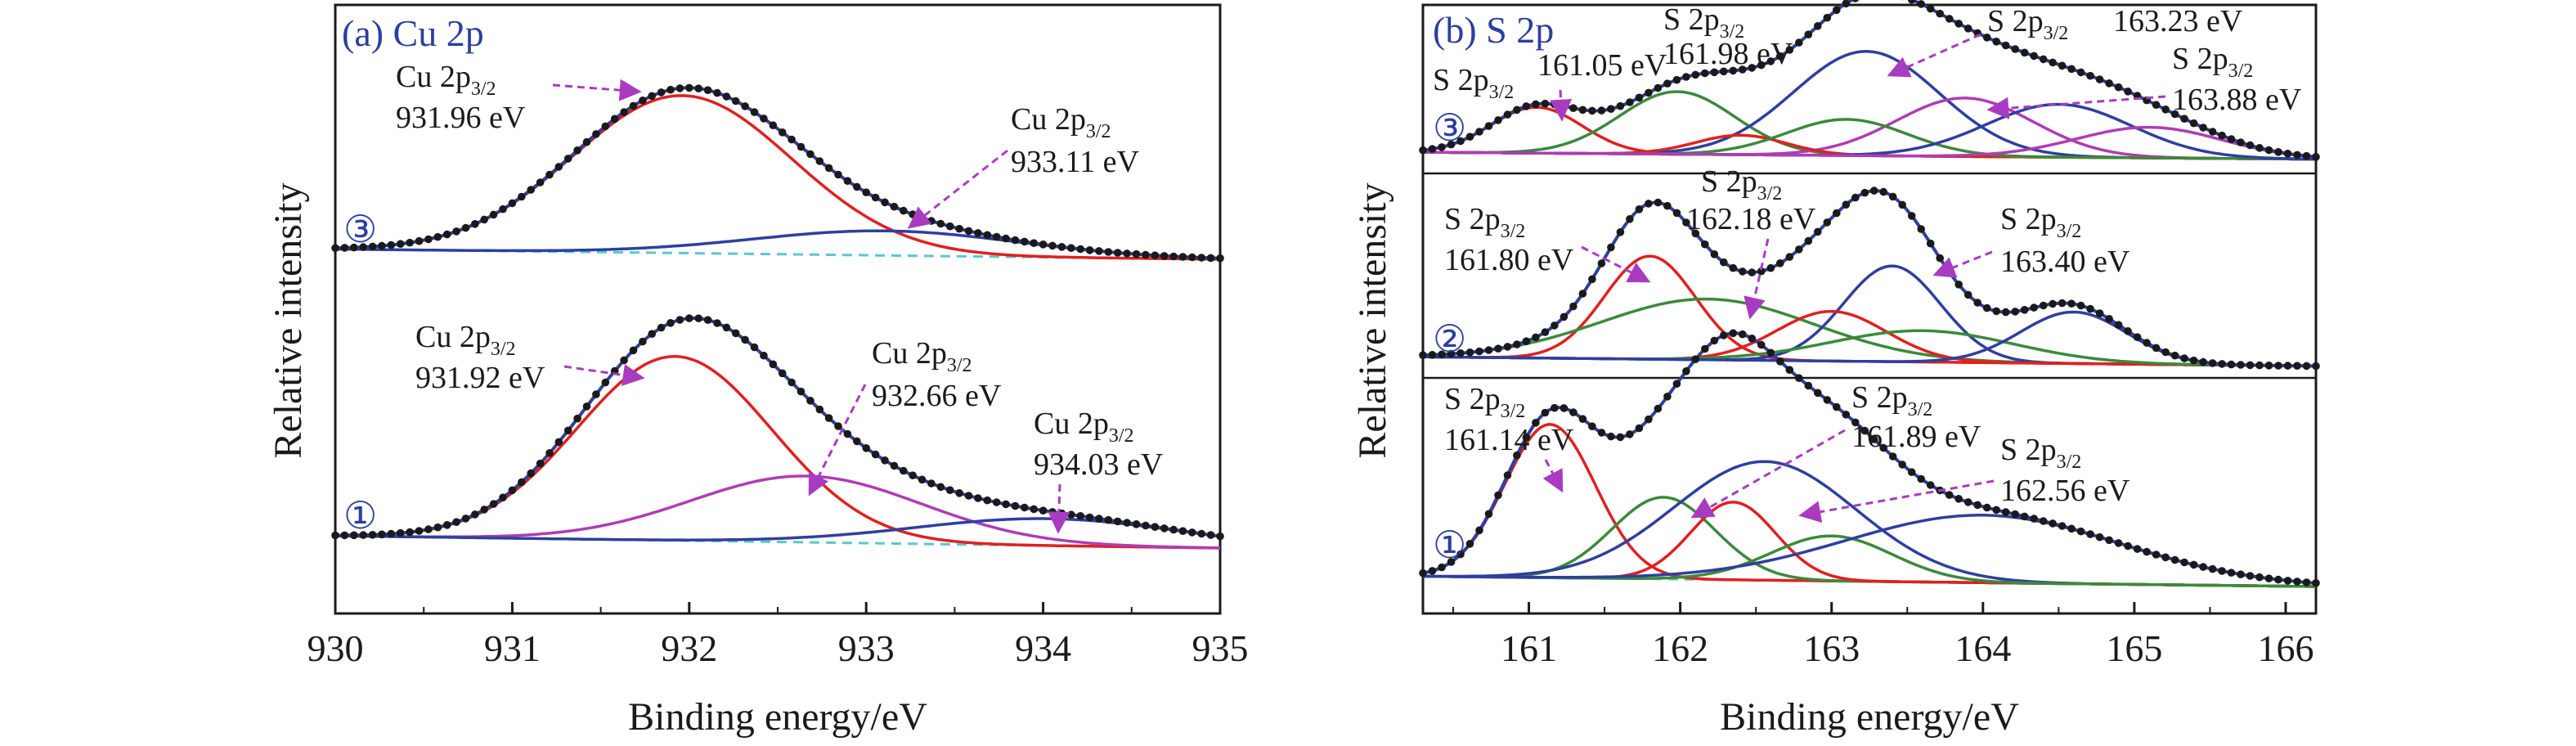 The width and height of the screenshot is (2576, 746). What do you see at coordinates (1870, 142) in the screenshot?
I see `panel-b-component-peak` at bounding box center [1870, 142].